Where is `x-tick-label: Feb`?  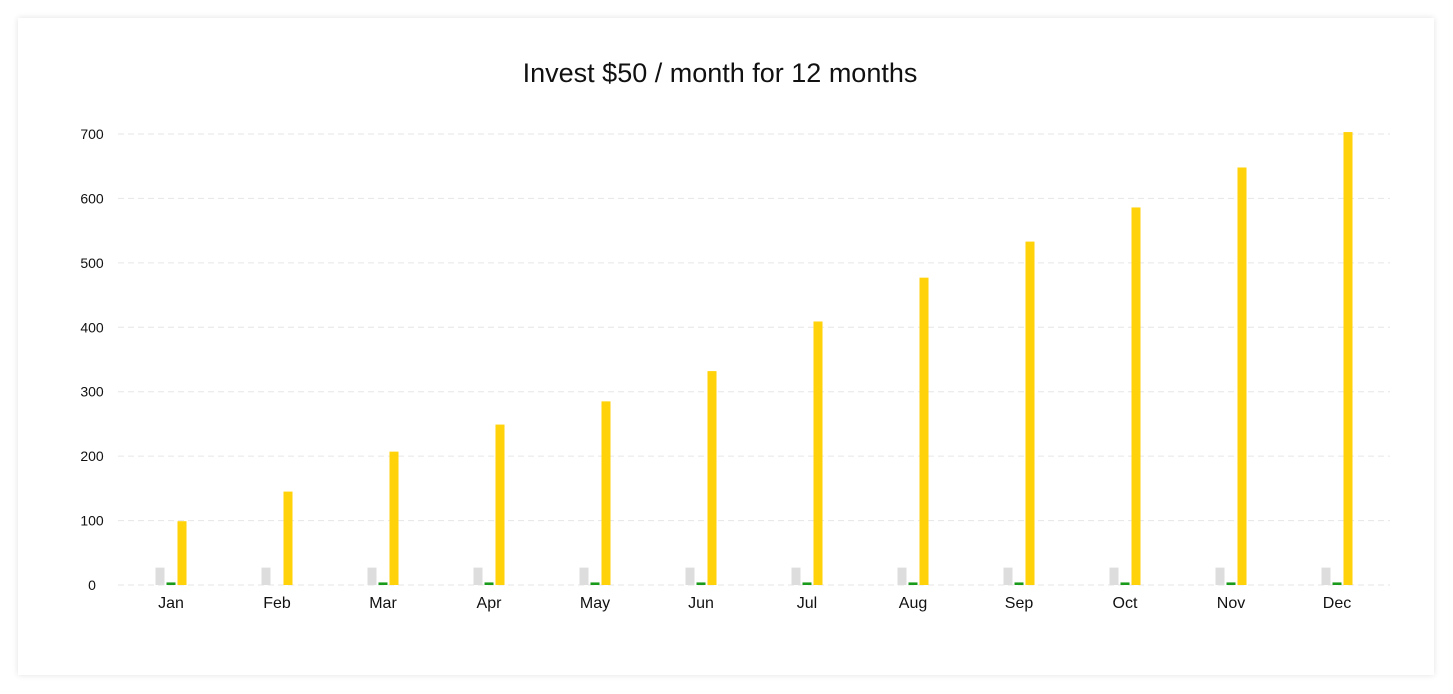
x-tick-label: Feb is located at coordinates (277, 603).